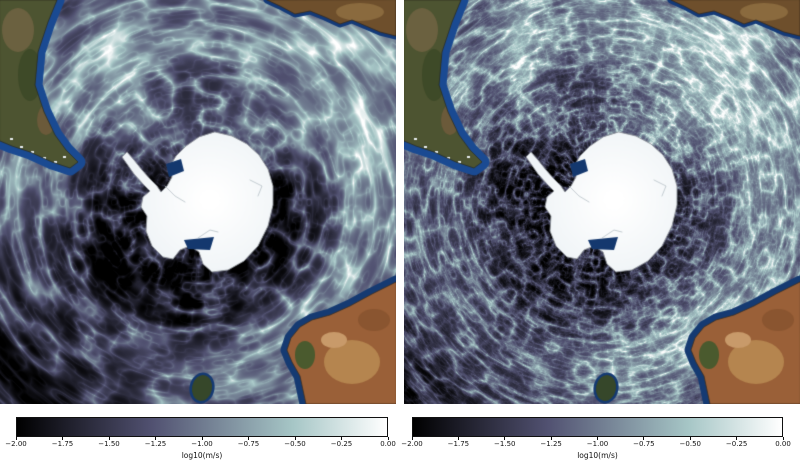 This screenshot has height=461, width=800. What do you see at coordinates (597, 427) in the screenshot?
I see `colorbar-gradient-right` at bounding box center [597, 427].